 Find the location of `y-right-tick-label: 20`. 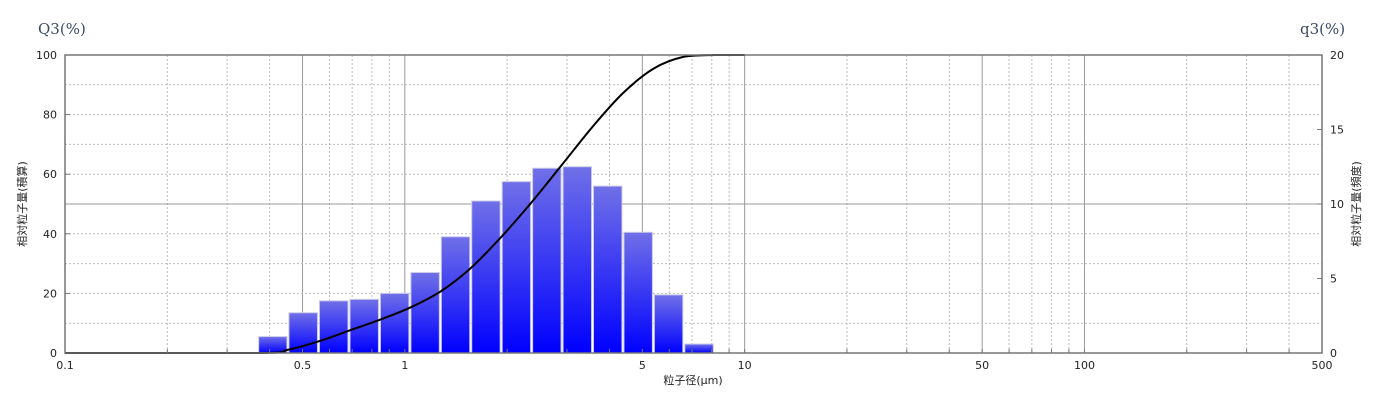

y-right-tick-label: 20 is located at coordinates (1337, 55).